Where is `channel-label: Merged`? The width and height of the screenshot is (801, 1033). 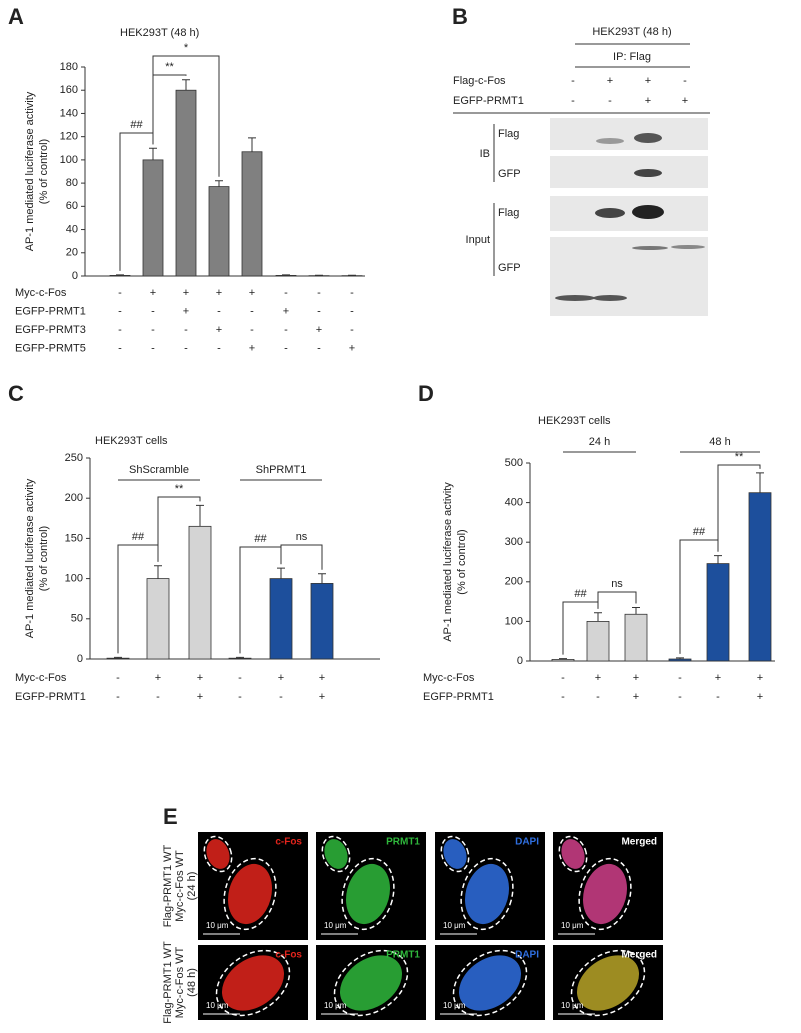
channel-label: Merged is located at coordinates (639, 842).